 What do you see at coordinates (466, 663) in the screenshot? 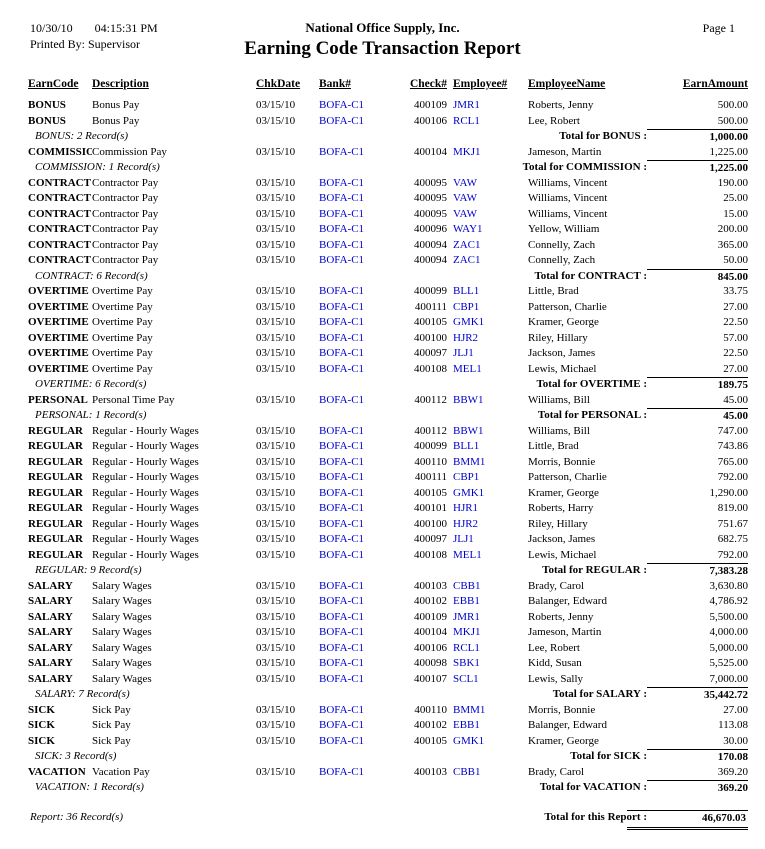
I see `employee-number-link: SBK1` at bounding box center [466, 663].